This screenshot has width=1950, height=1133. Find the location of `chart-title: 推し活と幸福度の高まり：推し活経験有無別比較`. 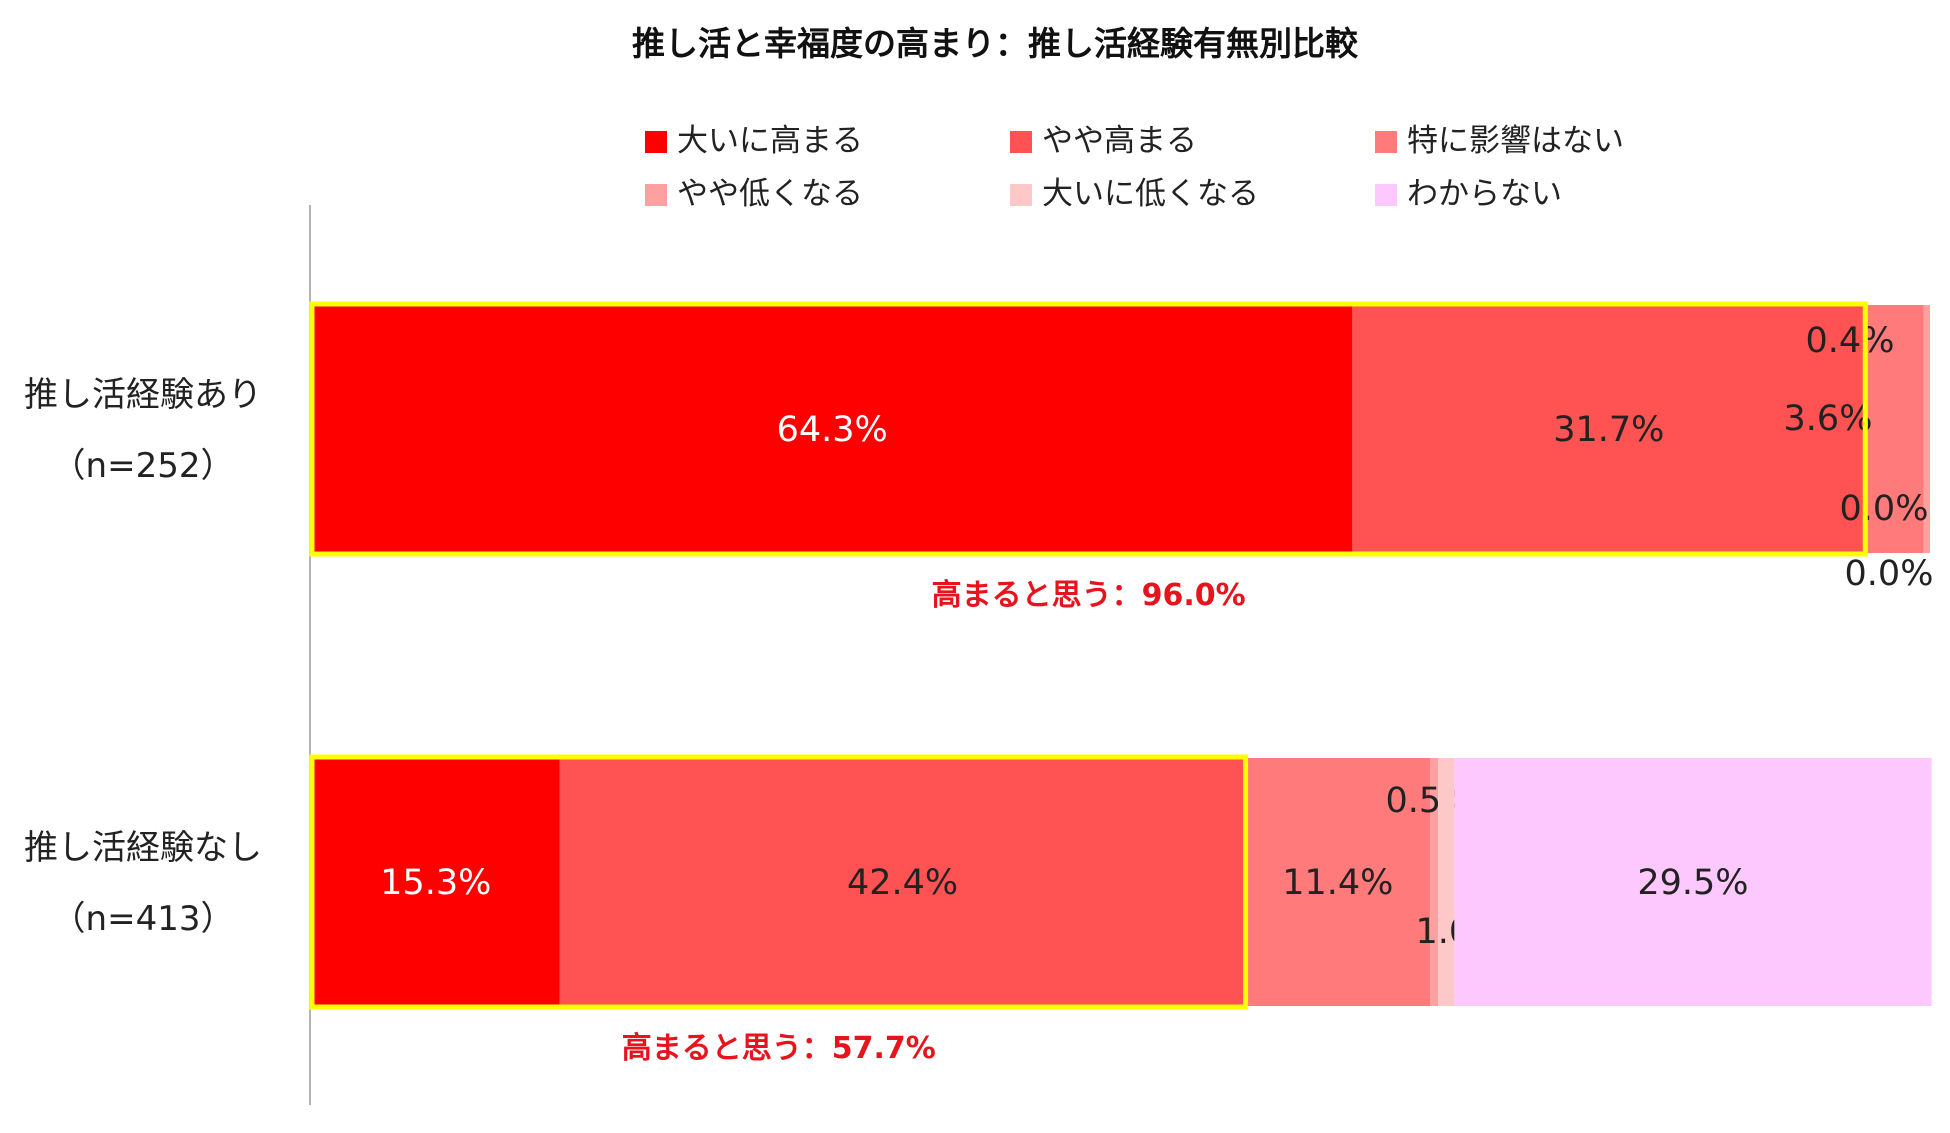

chart-title: 推し活と幸福度の高まり：推し活経験有無別比較 is located at coordinates (995, 43).